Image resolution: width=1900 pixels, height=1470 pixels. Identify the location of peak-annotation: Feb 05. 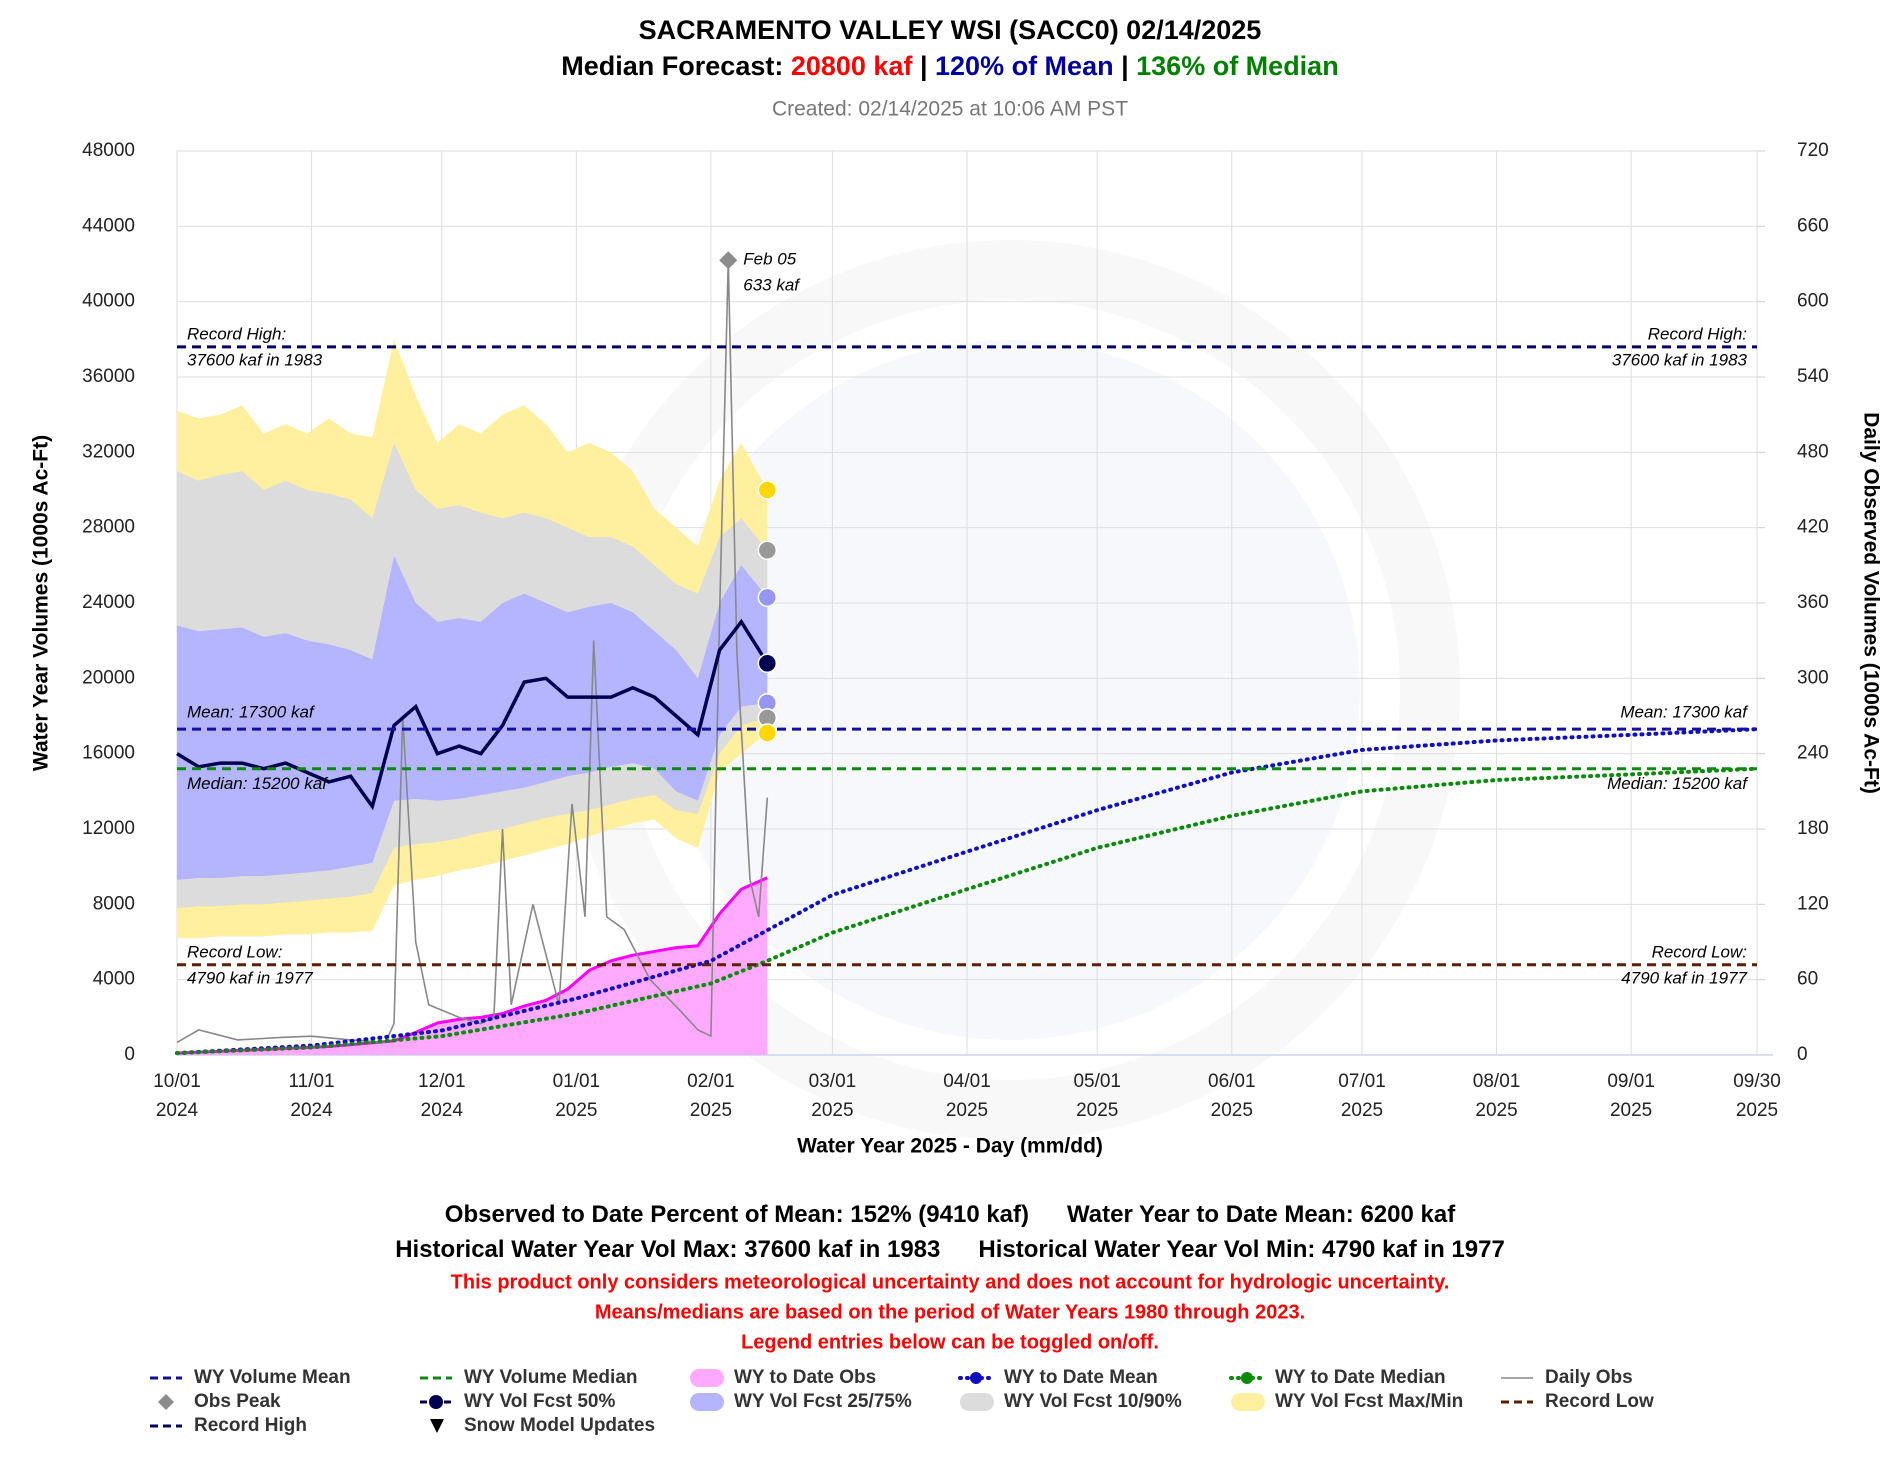
(769, 259).